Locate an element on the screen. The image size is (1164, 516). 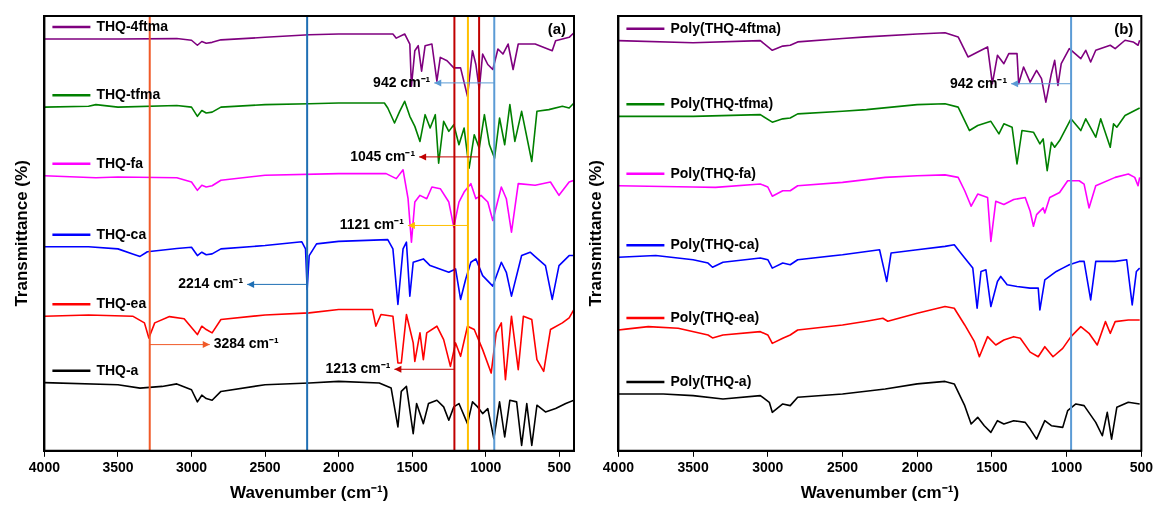
legend-label: Poly(THQ-a) is located at coordinates (711, 380).